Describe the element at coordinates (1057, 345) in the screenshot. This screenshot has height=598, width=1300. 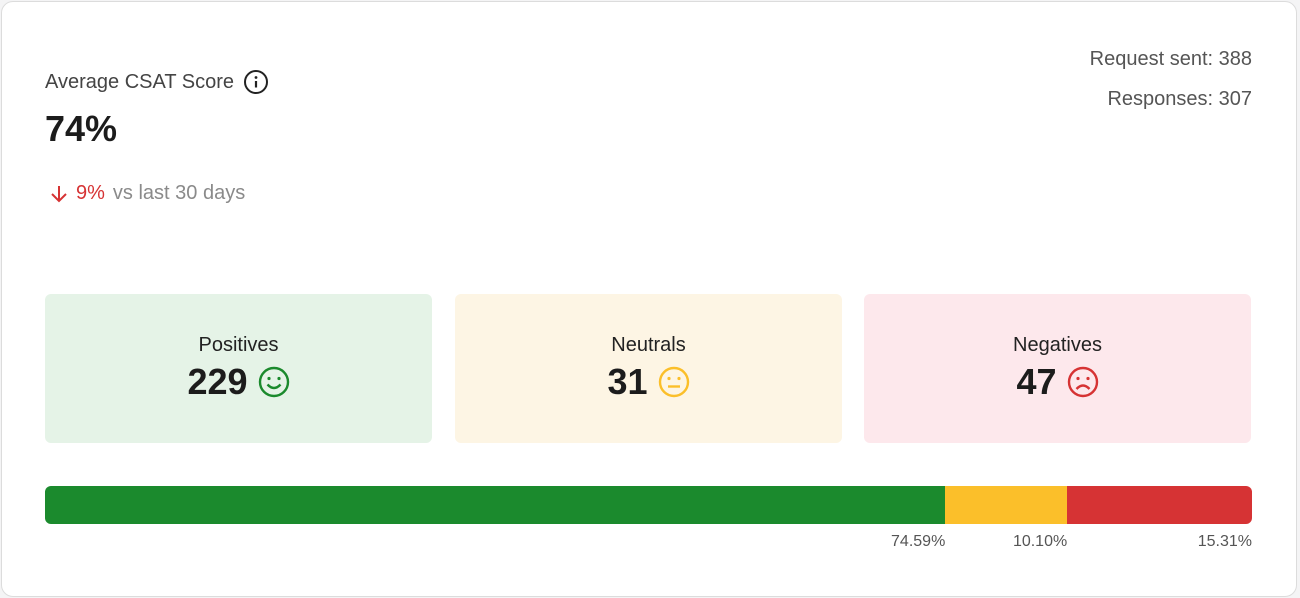
I see `card-label: Negatives` at that location.